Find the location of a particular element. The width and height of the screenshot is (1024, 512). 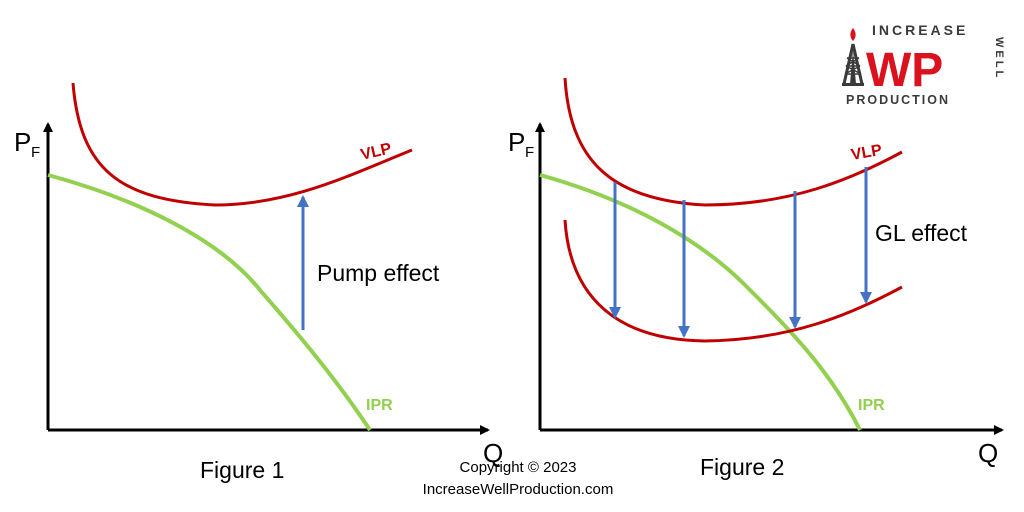

figure-2-annotation: GL effect is located at coordinates (921, 233).